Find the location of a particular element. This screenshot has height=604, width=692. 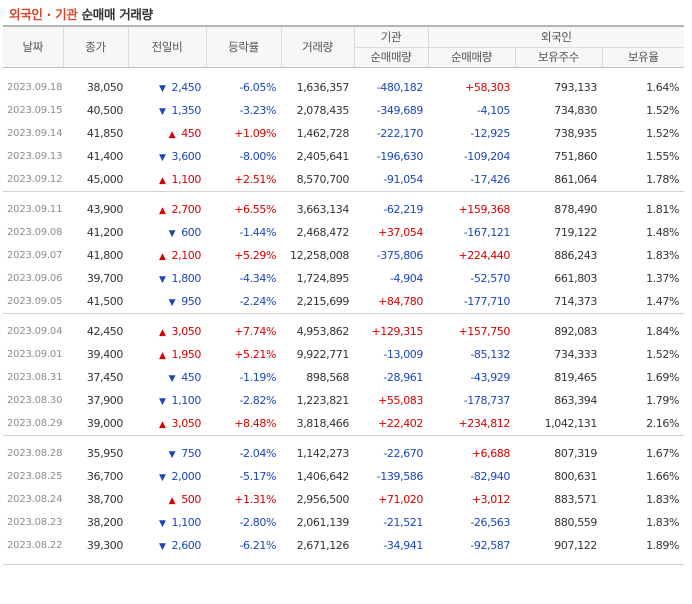

cell-close: 37,900 is located at coordinates (104, 400).